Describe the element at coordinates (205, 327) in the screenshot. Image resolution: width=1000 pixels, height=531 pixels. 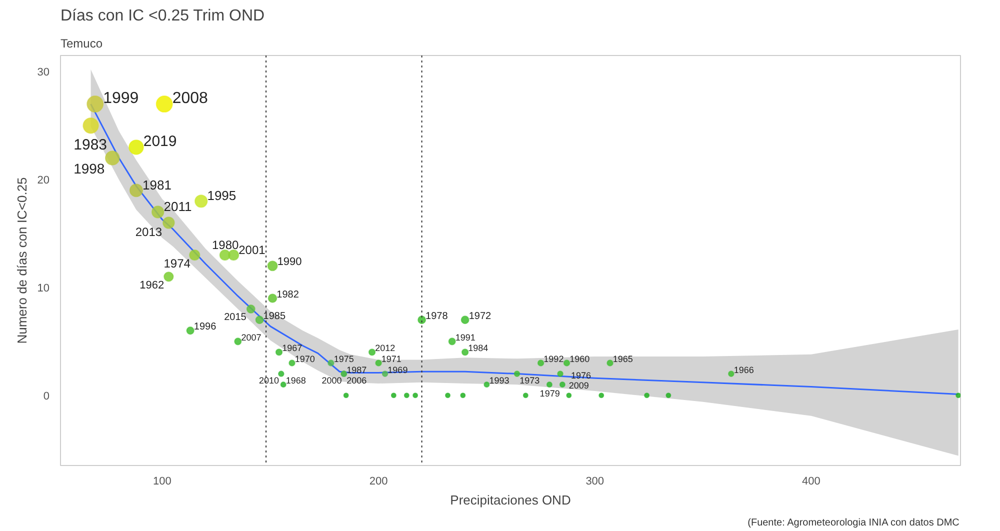
I see `annotation: 1996` at that location.